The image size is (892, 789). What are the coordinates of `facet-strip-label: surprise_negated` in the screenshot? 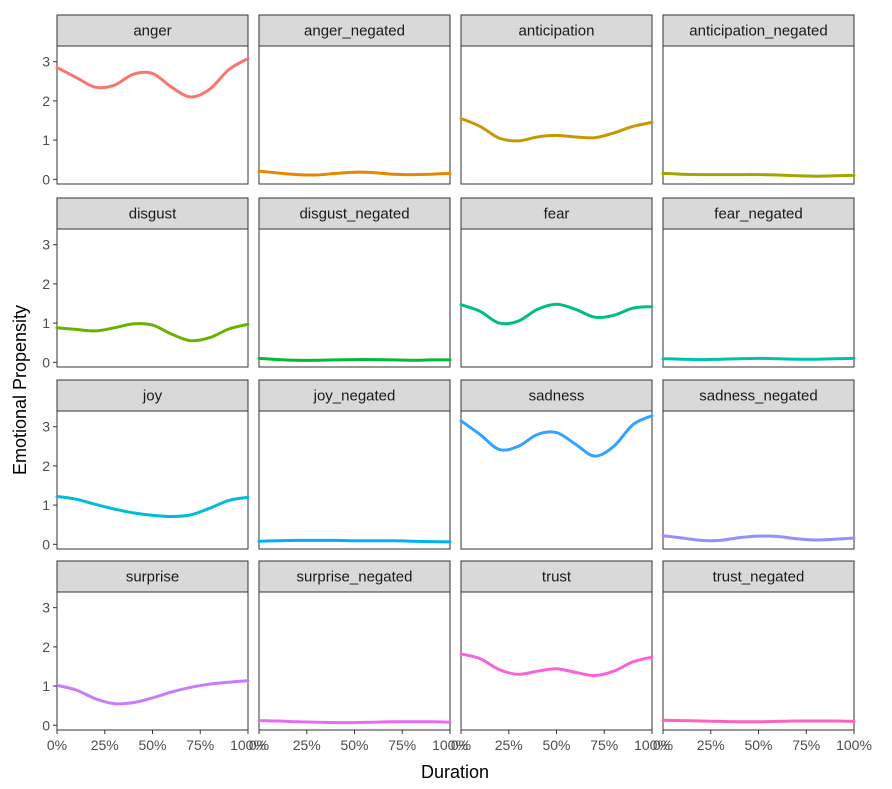 It's located at (355, 577).